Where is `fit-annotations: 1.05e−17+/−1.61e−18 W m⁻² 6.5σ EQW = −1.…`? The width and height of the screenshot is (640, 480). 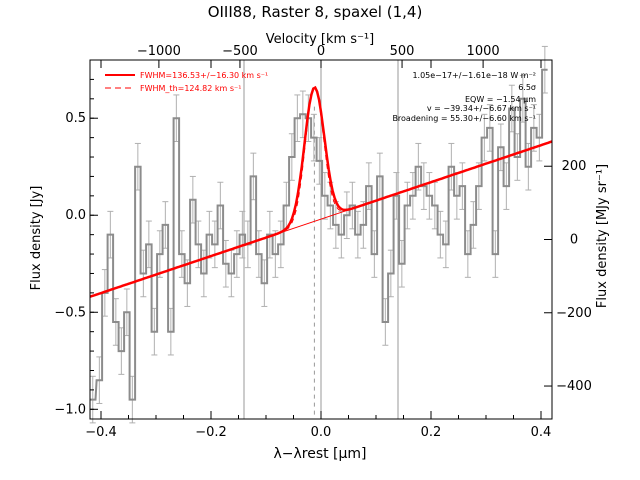 fit-annotations: 1.05e−17+/−1.61e−18 W m⁻² 6.5σ EQW = −1.… is located at coordinates (464, 97).